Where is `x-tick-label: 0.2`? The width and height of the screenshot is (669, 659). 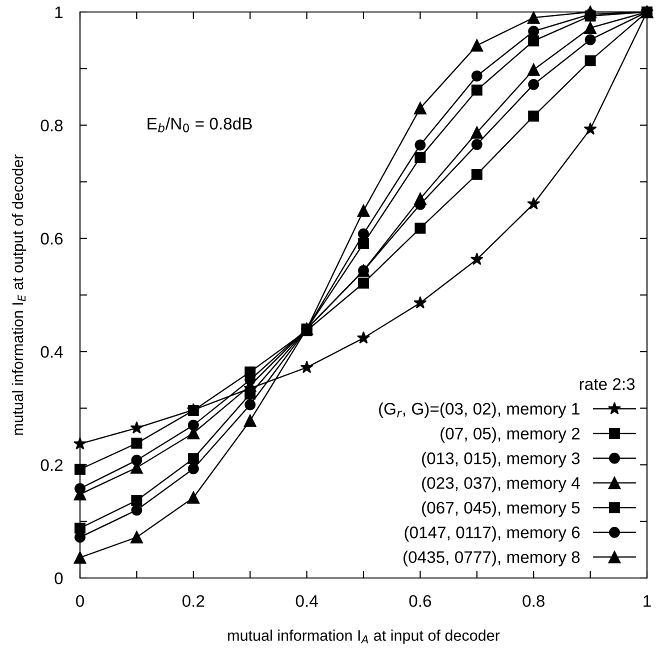
x-tick-label: 0.2 is located at coordinates (193, 601).